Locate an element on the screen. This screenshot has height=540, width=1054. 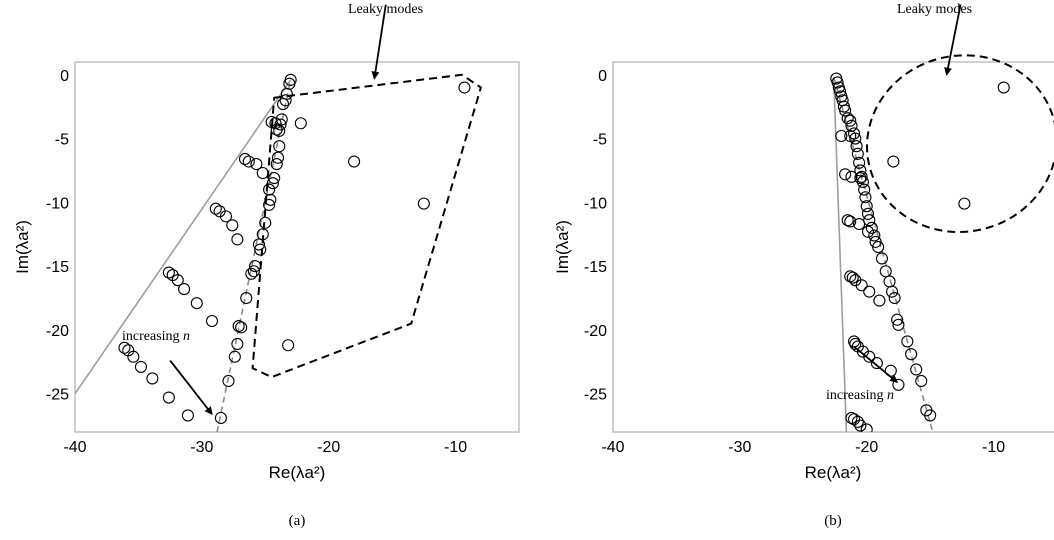
increasing-text: increasing is located at coordinates (152, 336).